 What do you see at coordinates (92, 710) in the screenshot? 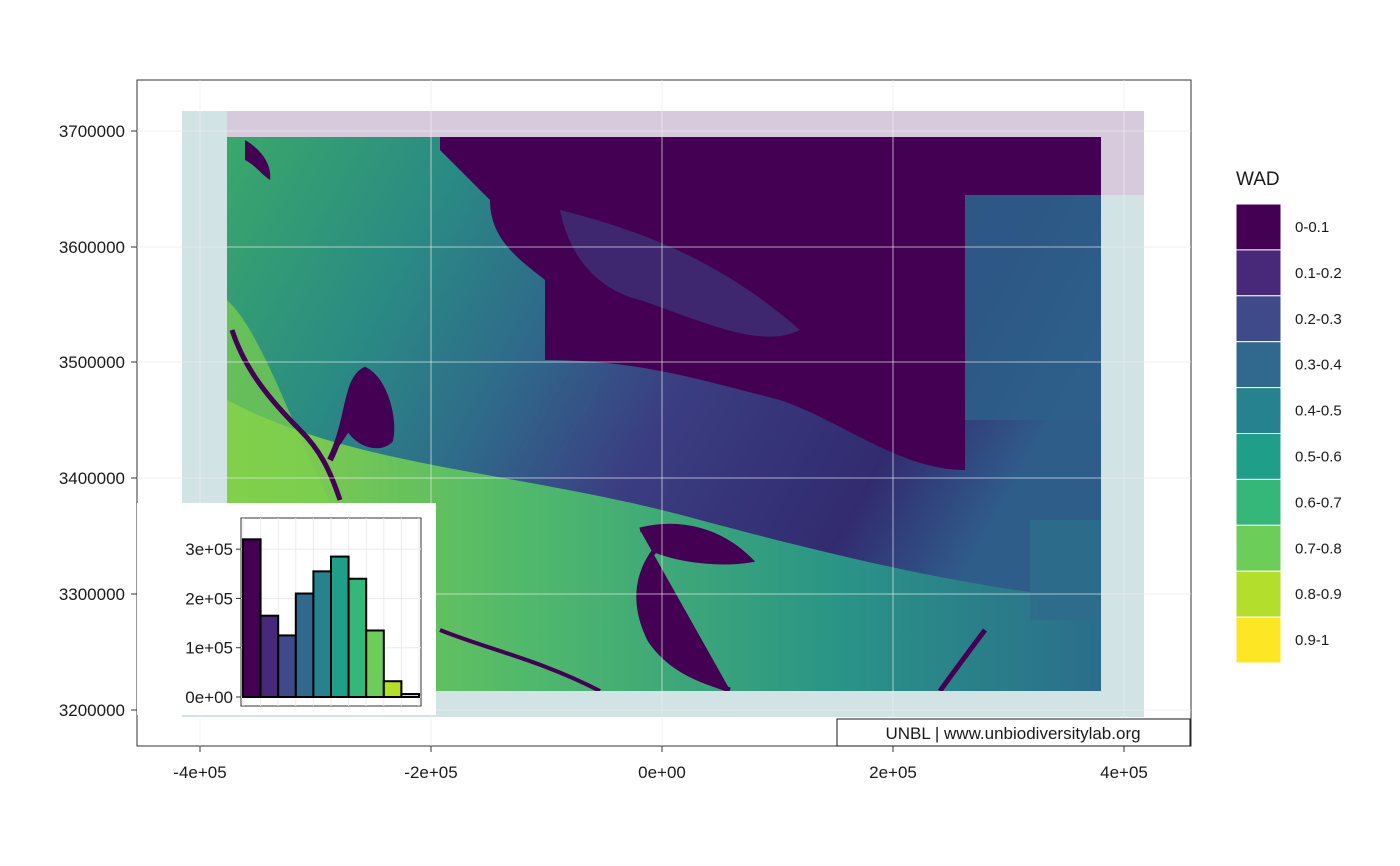
I see `y-tick-label: 3200000` at bounding box center [92, 710].